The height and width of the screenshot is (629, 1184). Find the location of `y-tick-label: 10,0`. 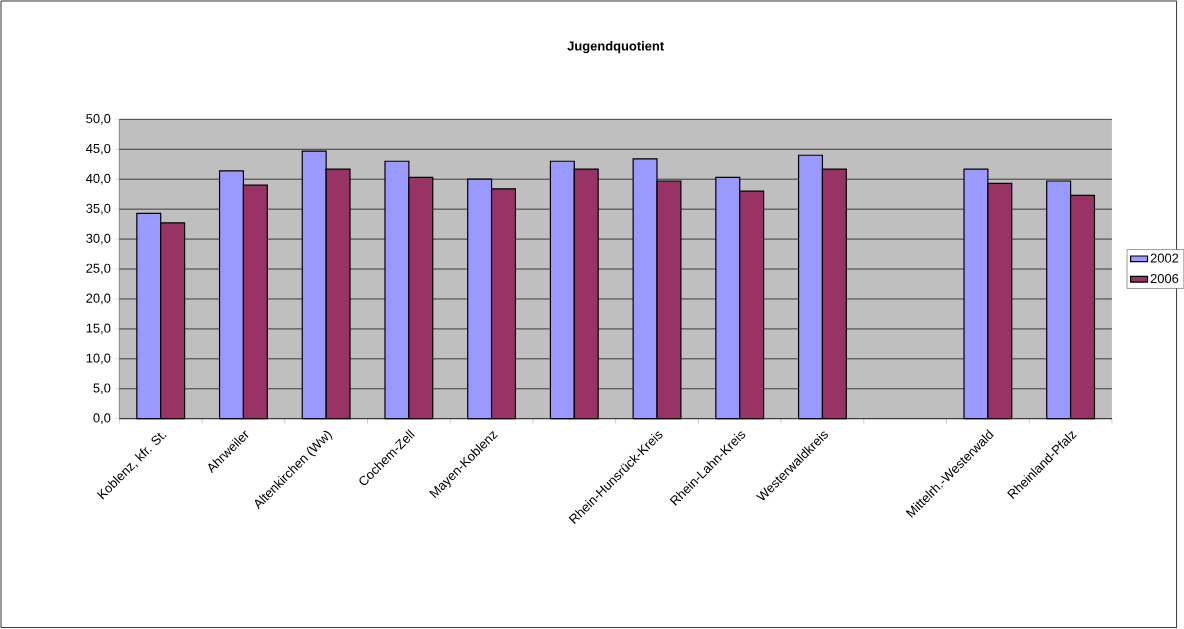

y-tick-label: 10,0 is located at coordinates (98, 359).